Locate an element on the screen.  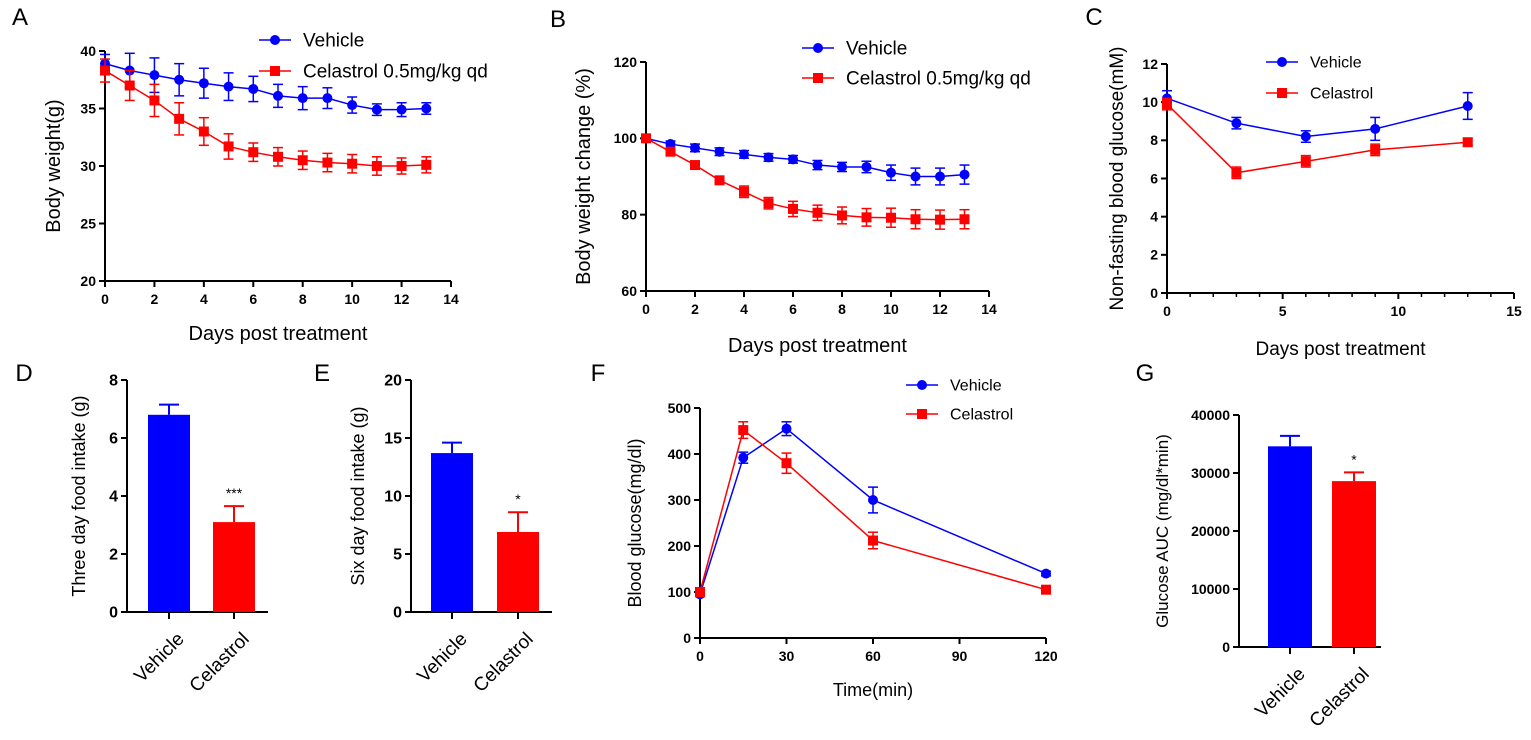
x-axis-label: Time(min) is located at coordinates (873, 690).